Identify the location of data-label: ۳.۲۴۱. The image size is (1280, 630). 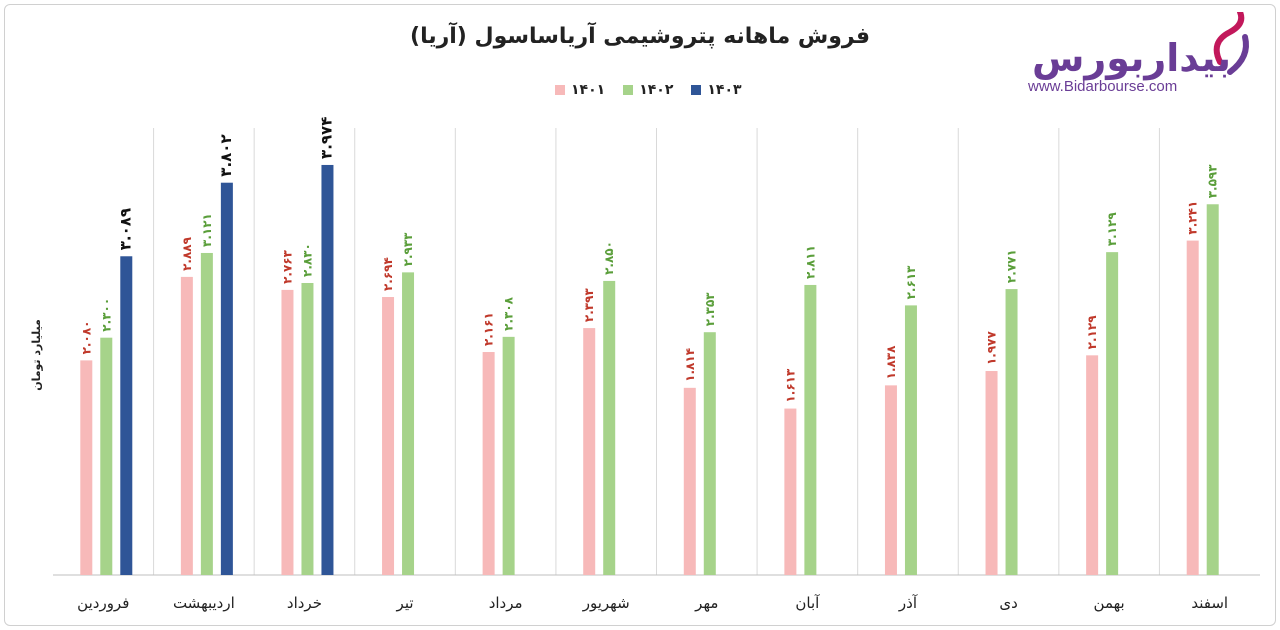
(1193, 218).